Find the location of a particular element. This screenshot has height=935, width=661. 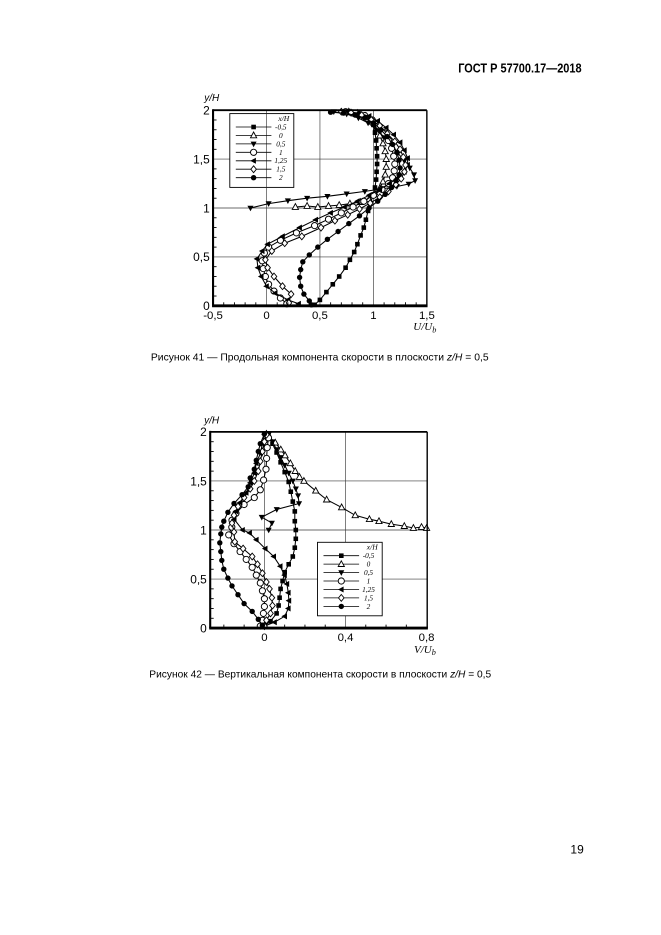

svg-text: U/Ub is located at coordinates (424, 327).